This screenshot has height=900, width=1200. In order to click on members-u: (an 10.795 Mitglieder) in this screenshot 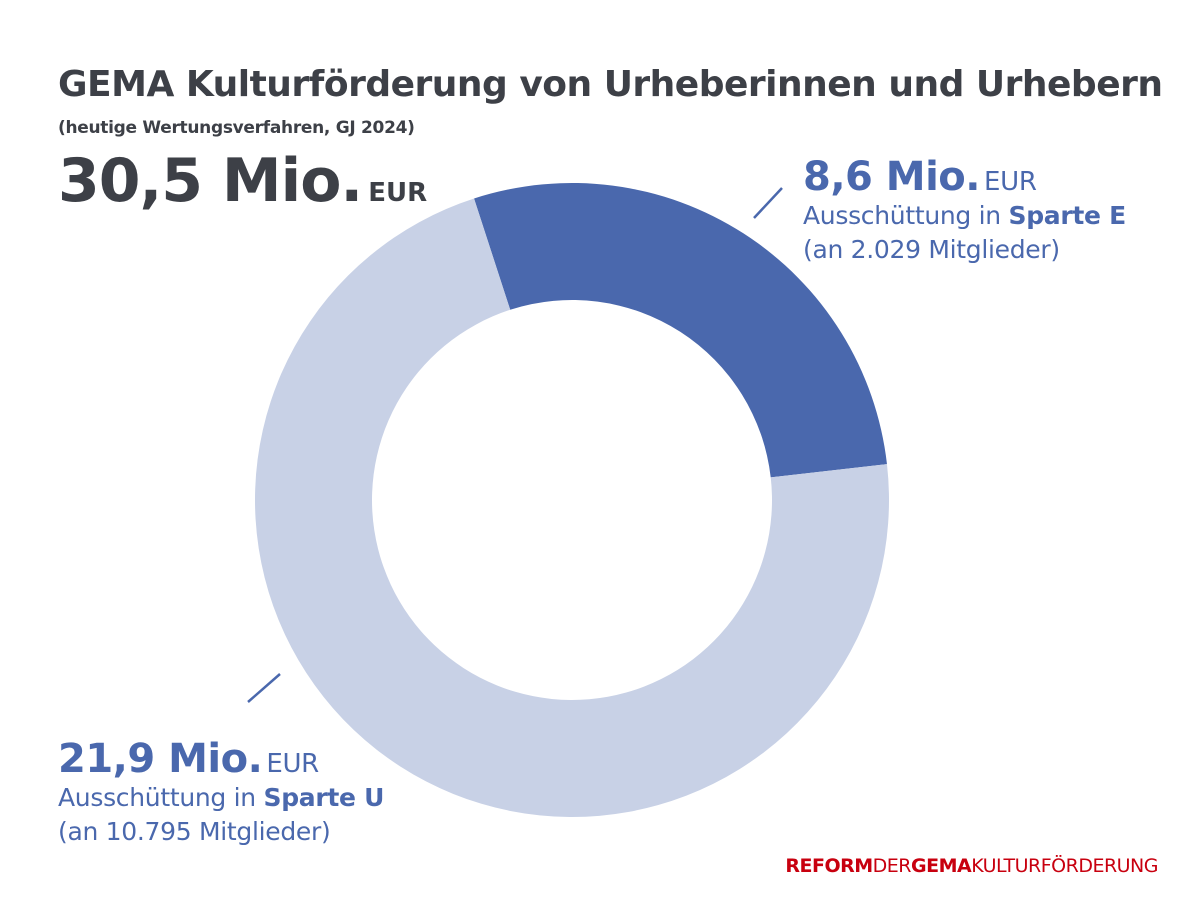, I will do `click(194, 831)`.